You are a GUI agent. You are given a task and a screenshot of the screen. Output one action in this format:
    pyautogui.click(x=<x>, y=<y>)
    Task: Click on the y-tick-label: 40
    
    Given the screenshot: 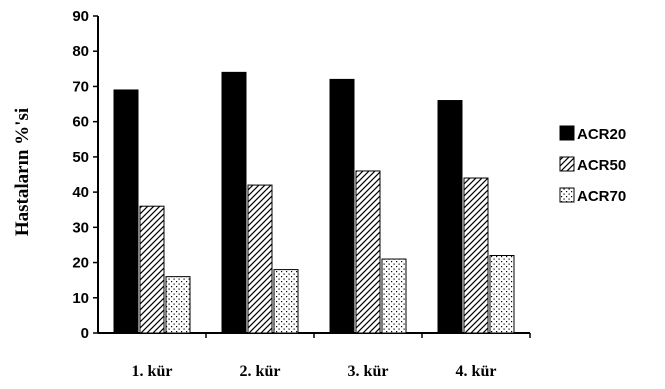 What is the action you would take?
    pyautogui.click(x=80, y=192)
    